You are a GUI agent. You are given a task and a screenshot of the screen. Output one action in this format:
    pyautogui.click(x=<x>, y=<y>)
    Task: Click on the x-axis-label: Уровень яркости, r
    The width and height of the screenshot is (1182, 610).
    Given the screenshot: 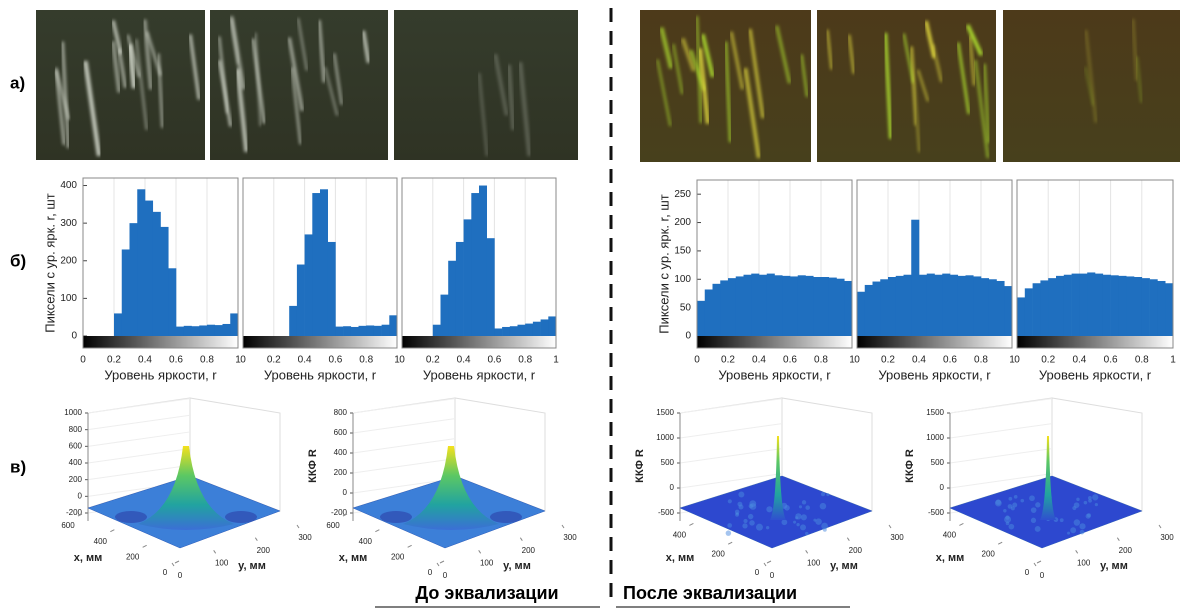 What is the action you would take?
    pyautogui.click(x=934, y=374)
    